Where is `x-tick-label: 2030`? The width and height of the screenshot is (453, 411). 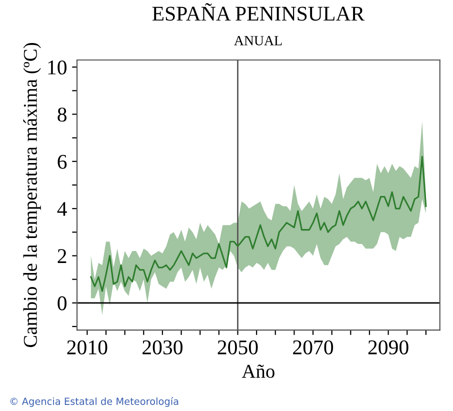 x-tick-label: 2030 is located at coordinates (162, 347).